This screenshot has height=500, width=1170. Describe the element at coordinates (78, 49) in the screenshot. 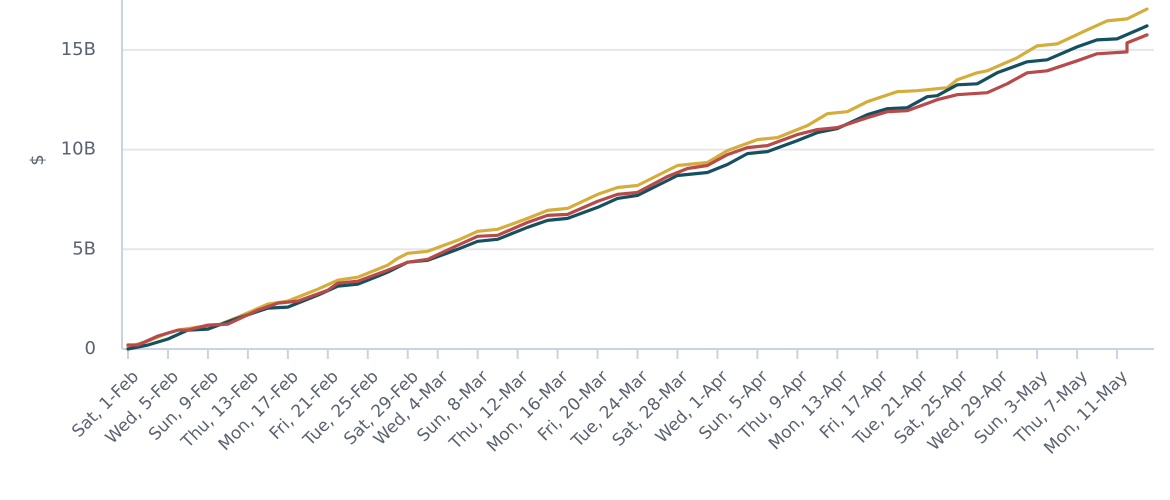

I see `y-tick-label: 15B` at that location.